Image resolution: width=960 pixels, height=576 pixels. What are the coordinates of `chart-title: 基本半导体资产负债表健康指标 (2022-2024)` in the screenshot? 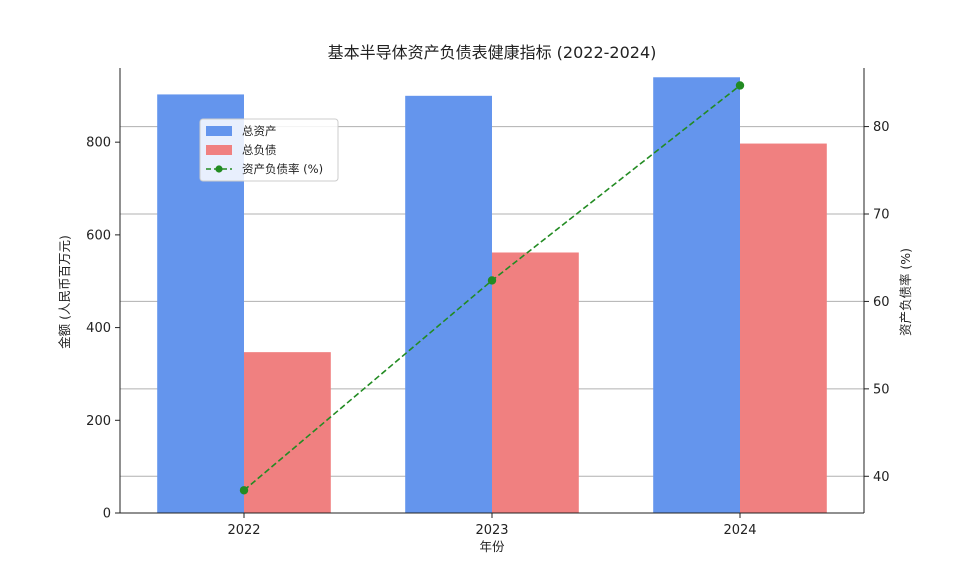 It's located at (492, 52).